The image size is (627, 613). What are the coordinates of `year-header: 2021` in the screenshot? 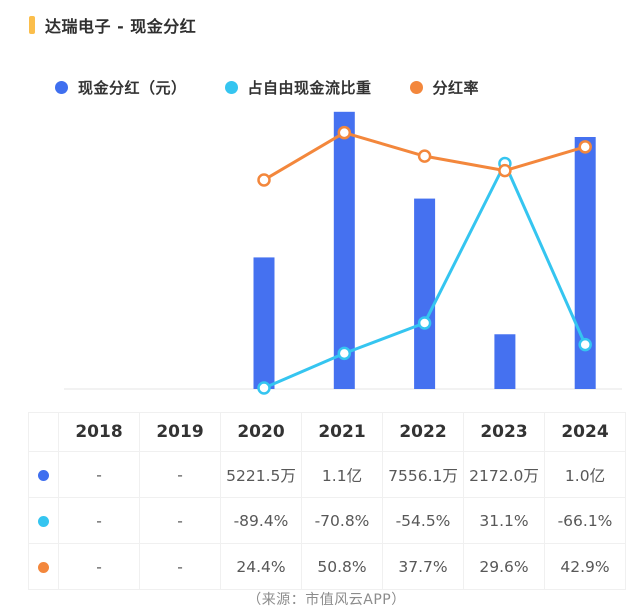 It's located at (342, 432).